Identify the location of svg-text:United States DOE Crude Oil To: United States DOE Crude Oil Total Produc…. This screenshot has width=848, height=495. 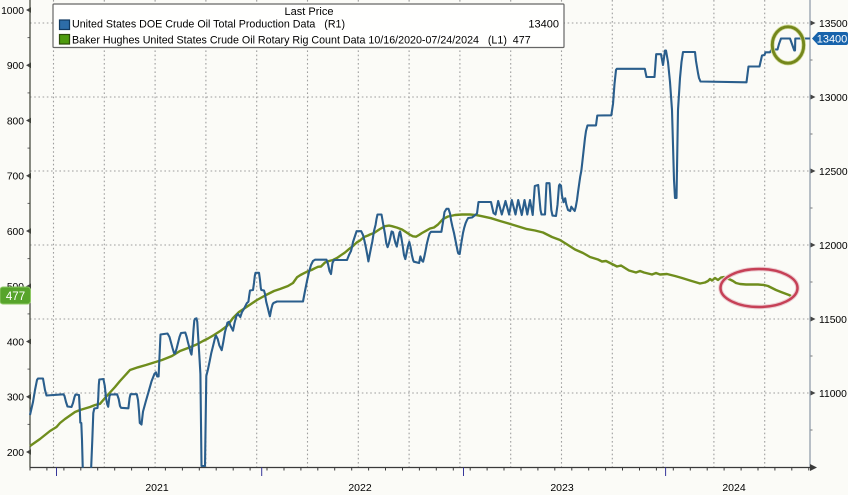
(208, 25).